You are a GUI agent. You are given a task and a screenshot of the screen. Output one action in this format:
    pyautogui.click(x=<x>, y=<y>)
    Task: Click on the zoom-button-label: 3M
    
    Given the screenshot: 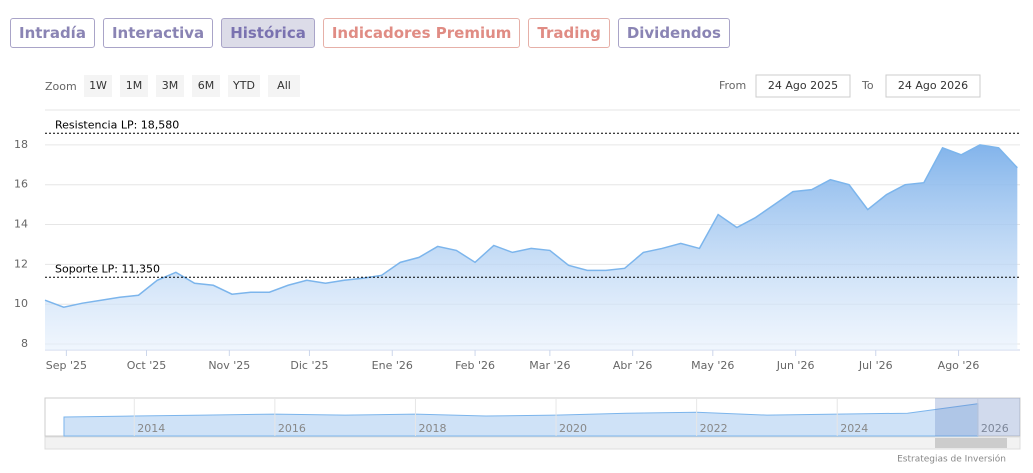 What is the action you would take?
    pyautogui.click(x=170, y=85)
    